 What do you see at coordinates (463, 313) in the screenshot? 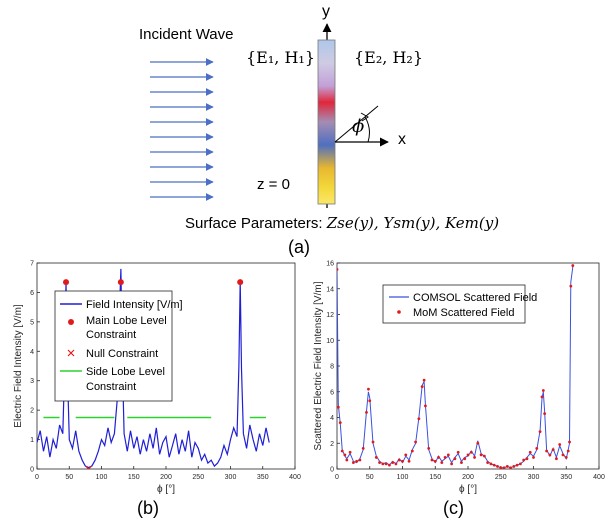
I see `legend-label-mom: MoM Scattered Field` at bounding box center [463, 313].